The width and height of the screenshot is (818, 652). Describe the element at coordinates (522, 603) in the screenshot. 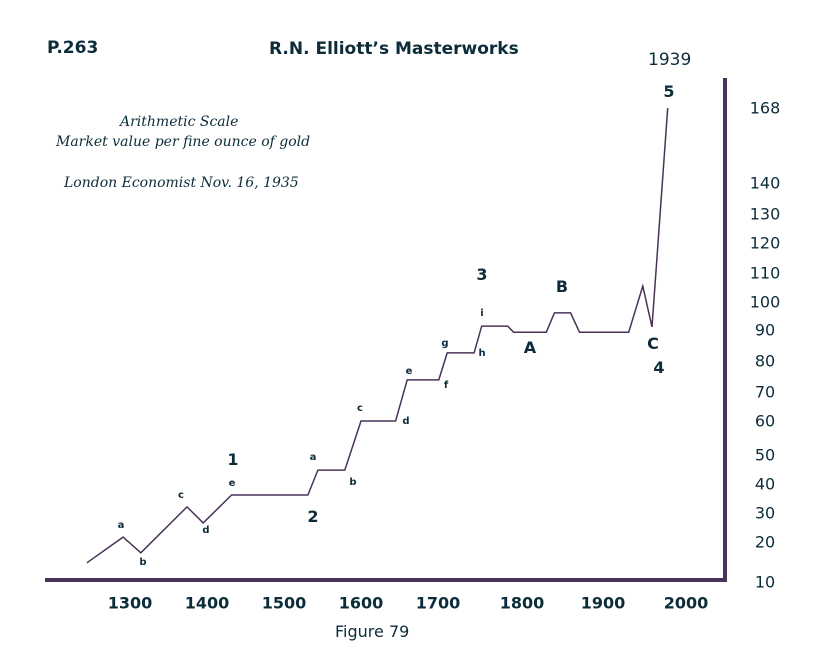

I see `x-tick-label: 1800` at that location.